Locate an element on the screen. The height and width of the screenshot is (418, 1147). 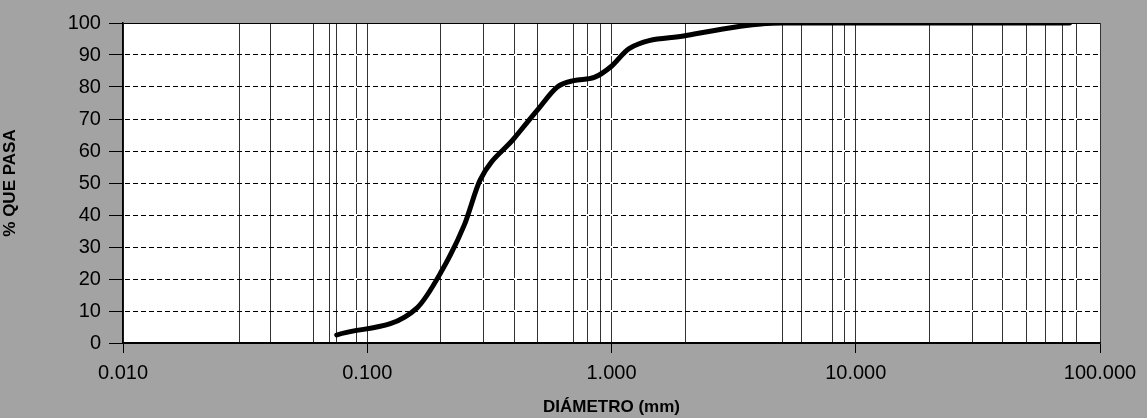
x-tick-label: 100.000 is located at coordinates (1100, 371).